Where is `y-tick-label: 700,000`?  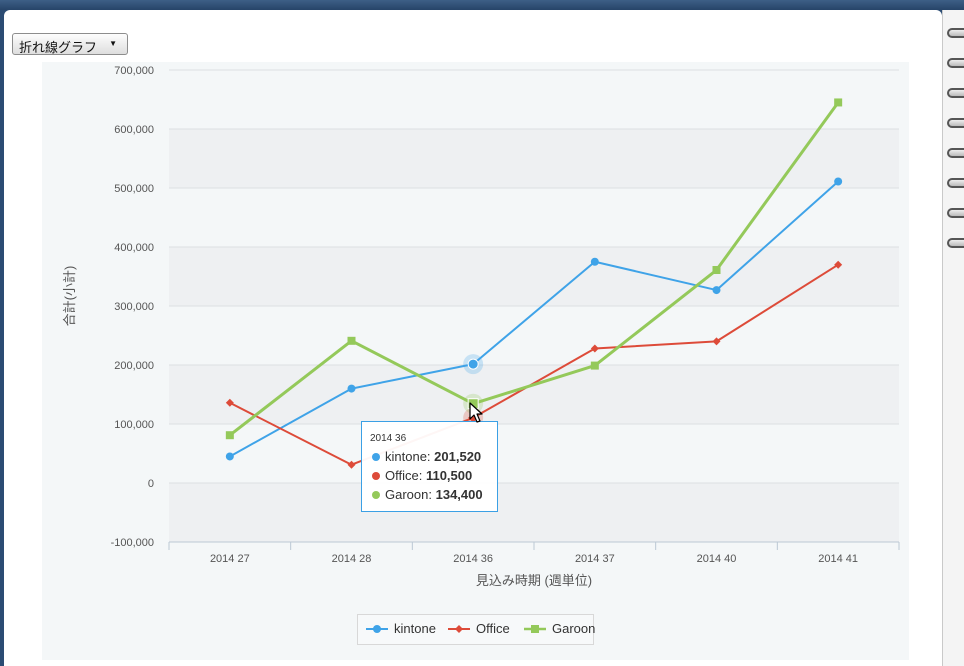 y-tick-label: 700,000 is located at coordinates (134, 71).